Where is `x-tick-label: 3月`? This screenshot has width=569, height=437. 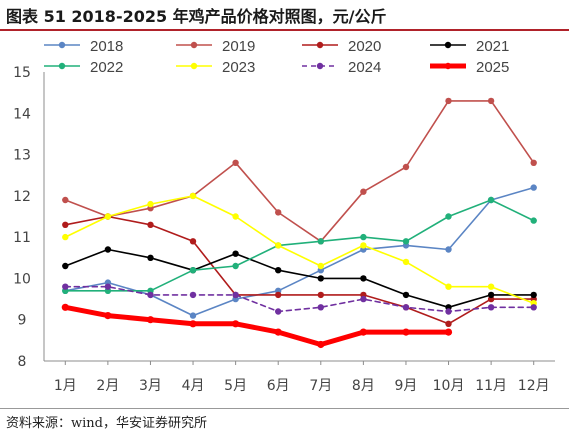 x-tick-label: 3月 is located at coordinates (150, 386).